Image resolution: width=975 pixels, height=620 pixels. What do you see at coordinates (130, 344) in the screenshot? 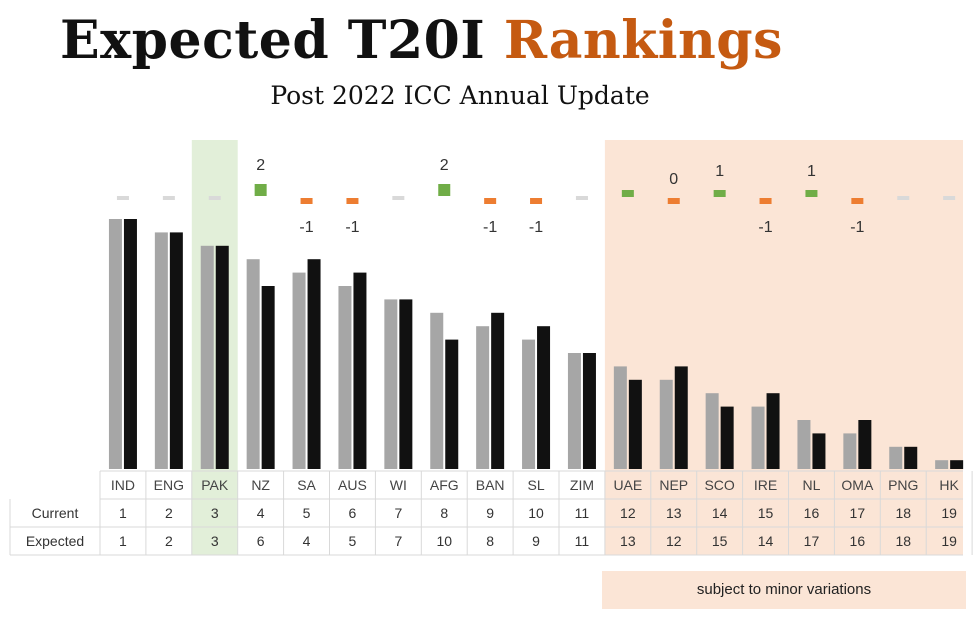
I see `bar-expected-ind` at bounding box center [130, 344].